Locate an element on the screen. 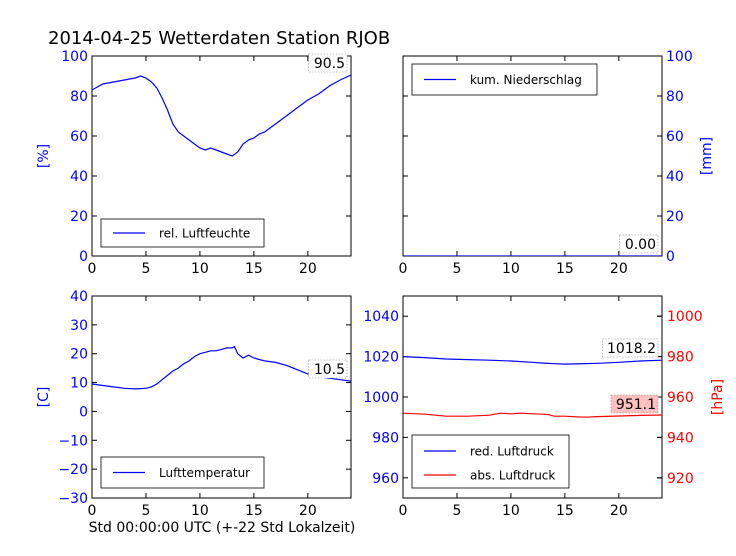 The image size is (736, 556). chart-humidity-legend-label-0: rel. Luftfeuchte is located at coordinates (204, 234).